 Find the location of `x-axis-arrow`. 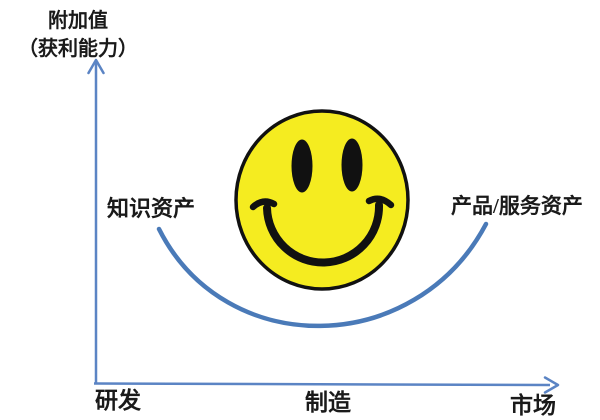

x-axis-arrow is located at coordinates (326, 385).